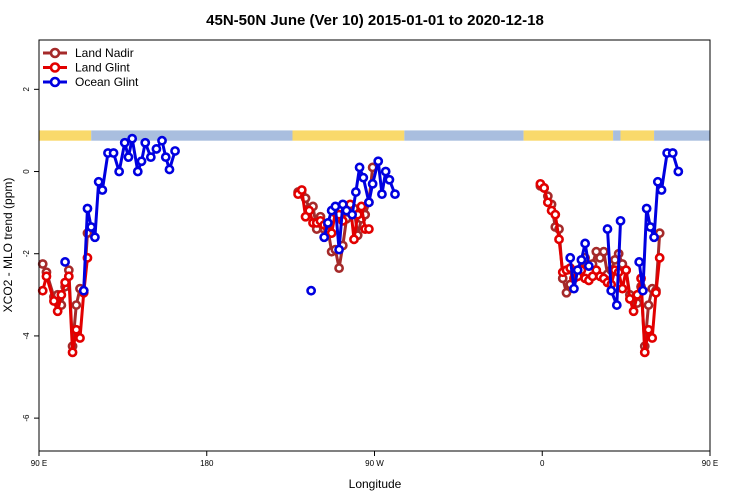 The image size is (750, 500). What do you see at coordinates (374, 463) in the screenshot?
I see `x-tick-label: 90 W` at bounding box center [374, 463].